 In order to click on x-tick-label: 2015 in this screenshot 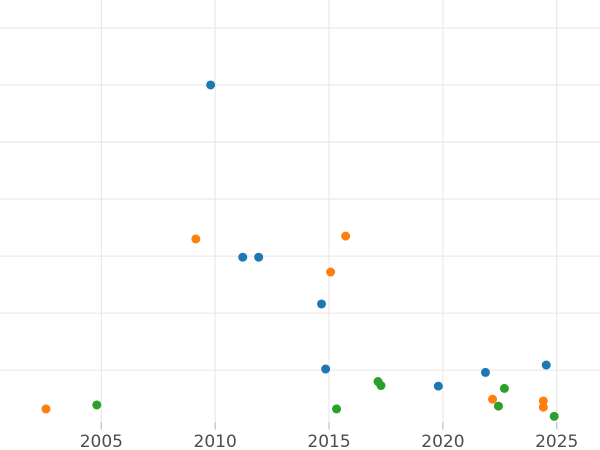, I will do `click(328, 441)`.